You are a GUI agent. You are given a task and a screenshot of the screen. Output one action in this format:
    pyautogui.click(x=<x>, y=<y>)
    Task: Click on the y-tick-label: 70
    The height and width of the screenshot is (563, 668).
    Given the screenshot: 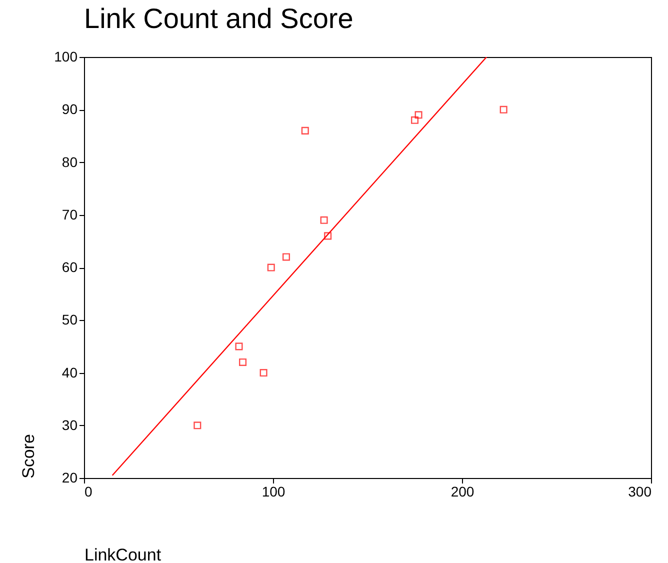 What is the action you would take?
    pyautogui.click(x=70, y=214)
    